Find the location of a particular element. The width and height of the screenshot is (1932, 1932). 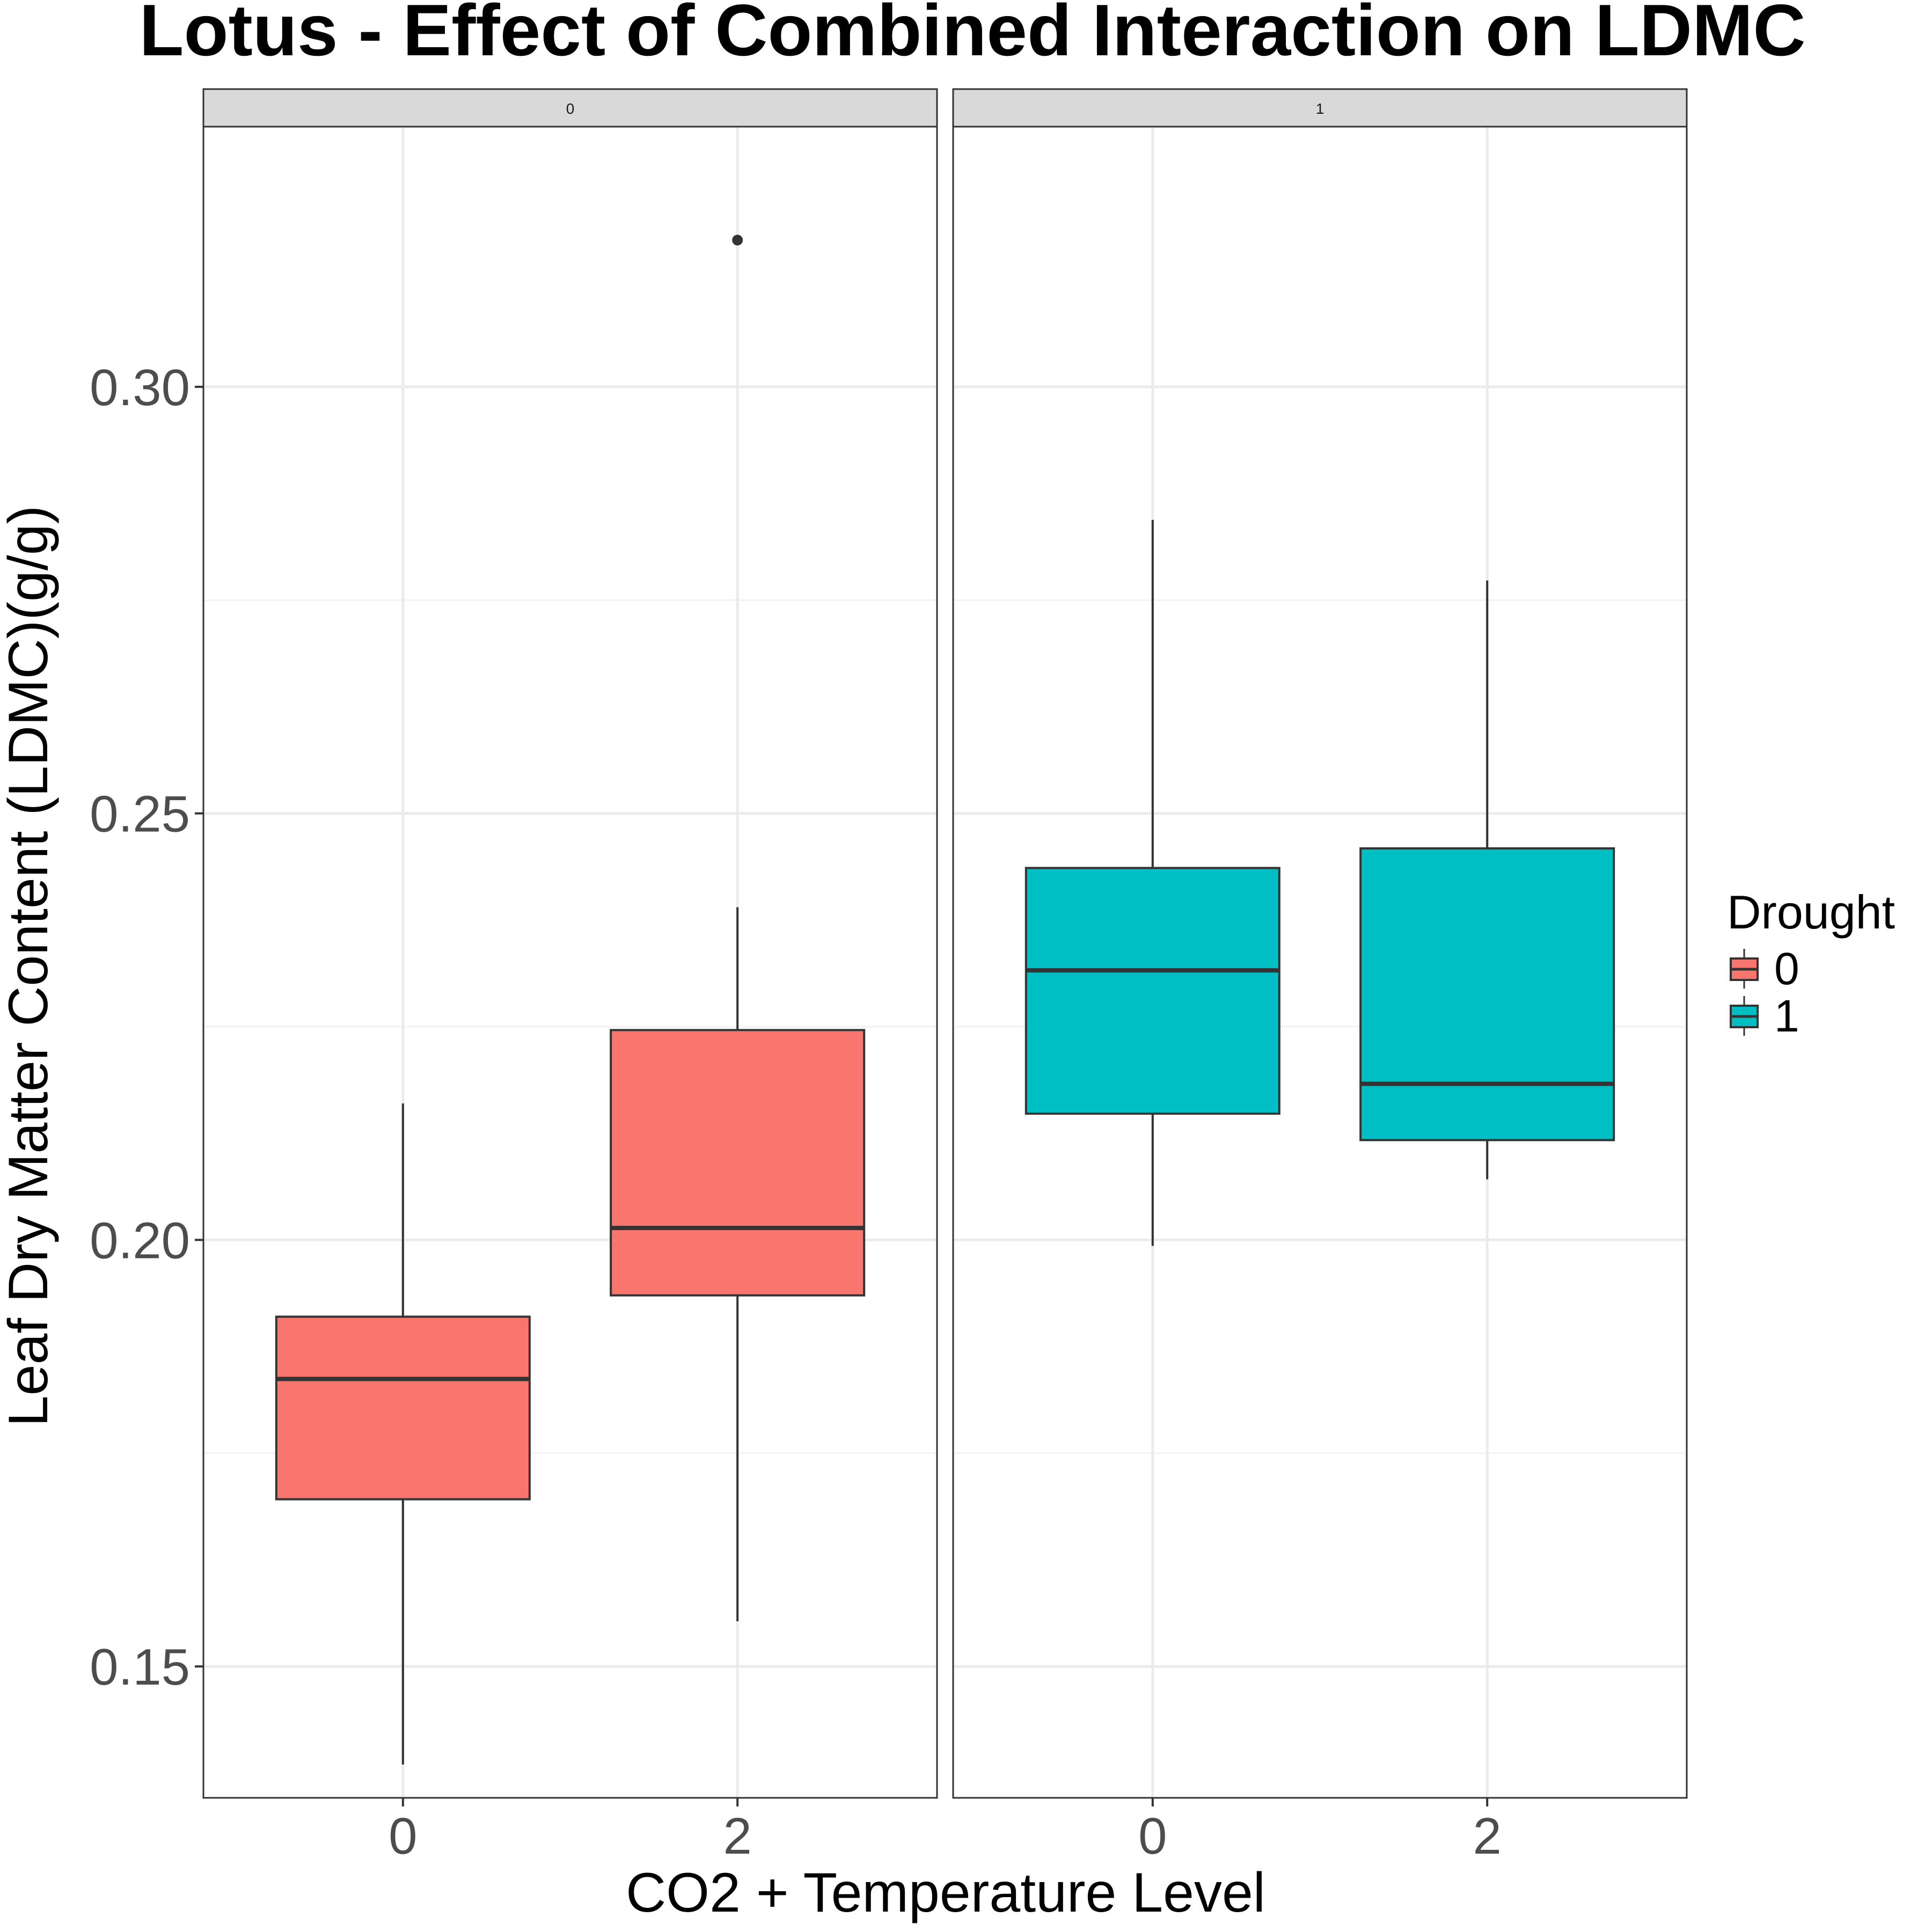

legend-item-1: 1 is located at coordinates (1764, 1016).